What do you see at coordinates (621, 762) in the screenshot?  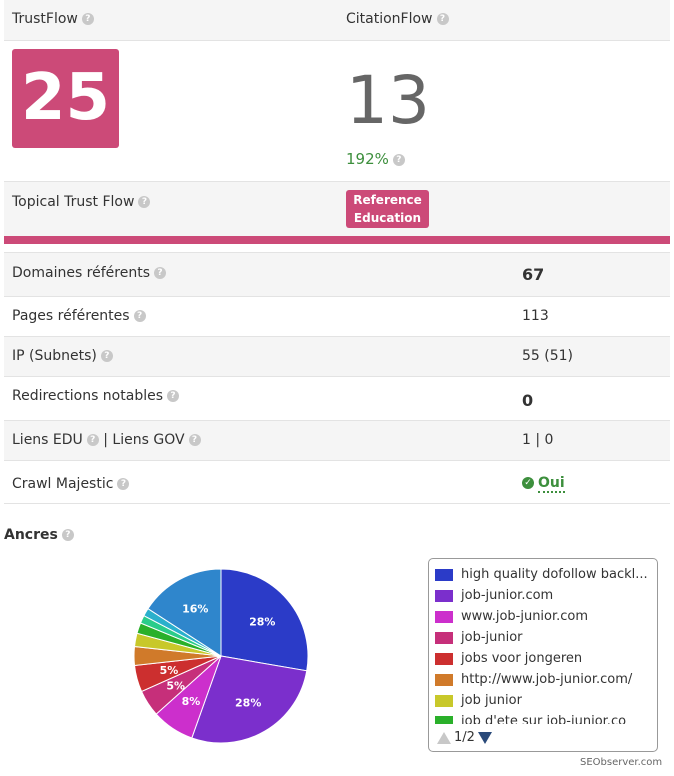 I see `credit-text: SEObserver.com` at bounding box center [621, 762].